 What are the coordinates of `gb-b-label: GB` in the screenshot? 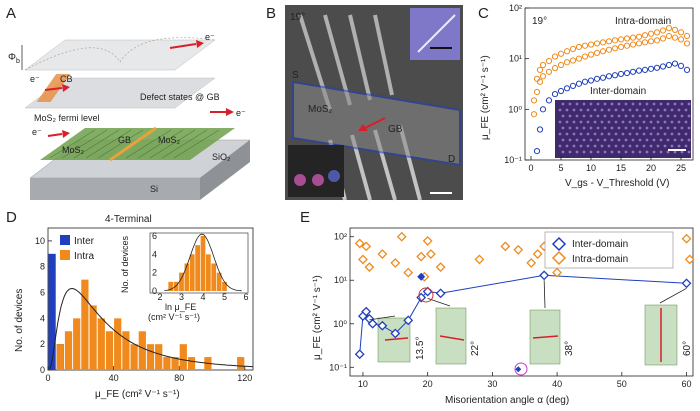 It's located at (395, 129).